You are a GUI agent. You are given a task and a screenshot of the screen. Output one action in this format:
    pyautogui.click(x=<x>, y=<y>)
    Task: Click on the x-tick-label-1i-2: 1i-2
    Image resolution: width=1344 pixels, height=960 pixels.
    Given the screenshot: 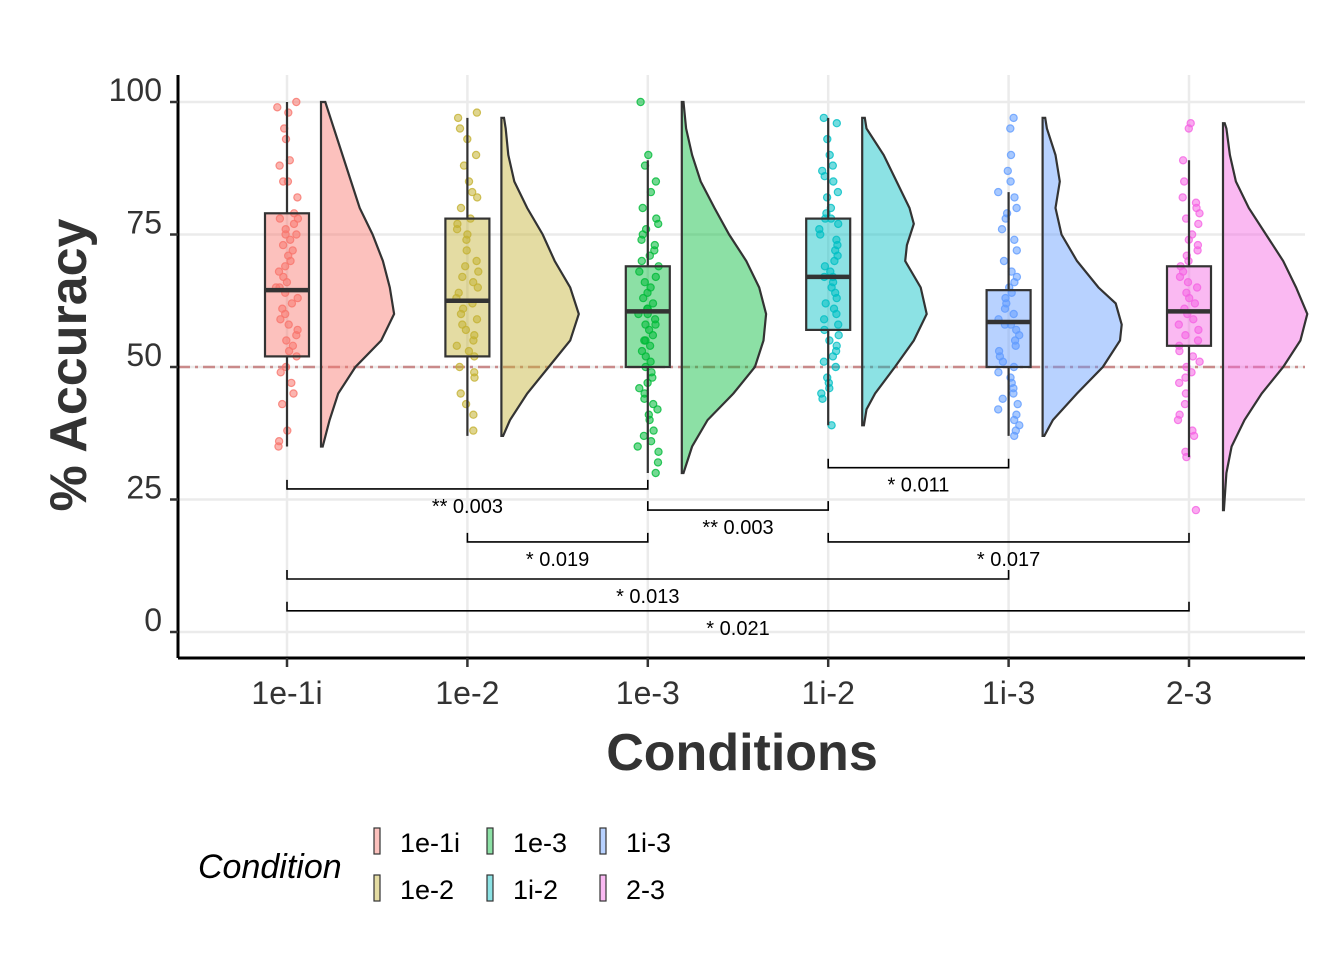 What is the action you would take?
    pyautogui.click(x=828, y=693)
    